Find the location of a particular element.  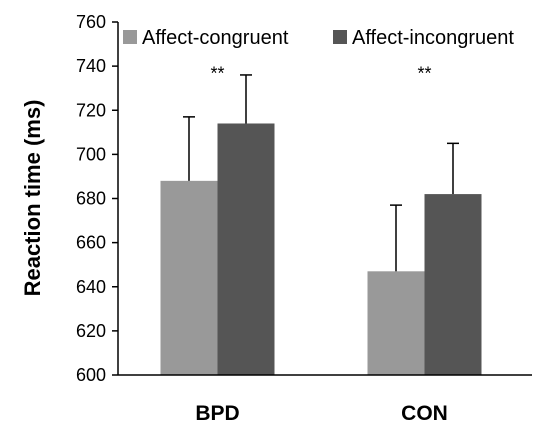

y-tick-label-740: 740 is located at coordinates (91, 66).